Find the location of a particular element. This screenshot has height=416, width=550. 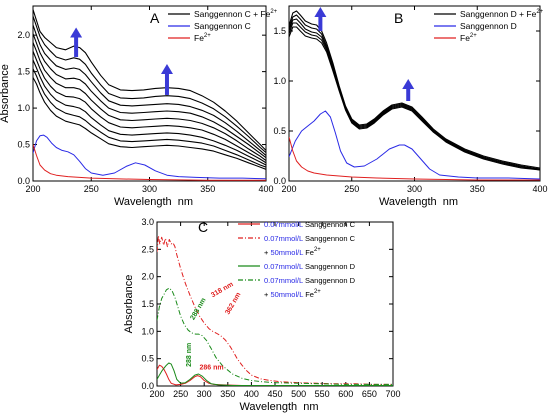

peak-annotation: 362 nm is located at coordinates (233, 304).